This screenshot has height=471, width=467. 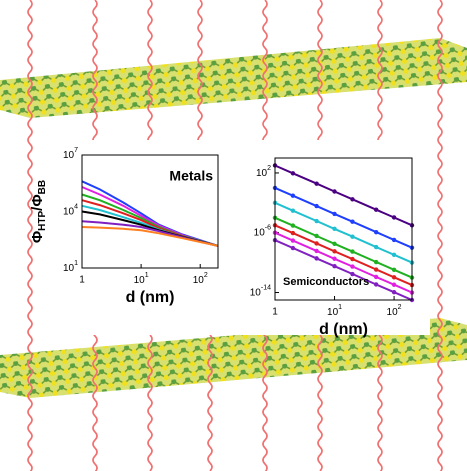 What do you see at coordinates (266, 287) in the screenshot?
I see `tick-exponent: -14` at bounding box center [266, 287].